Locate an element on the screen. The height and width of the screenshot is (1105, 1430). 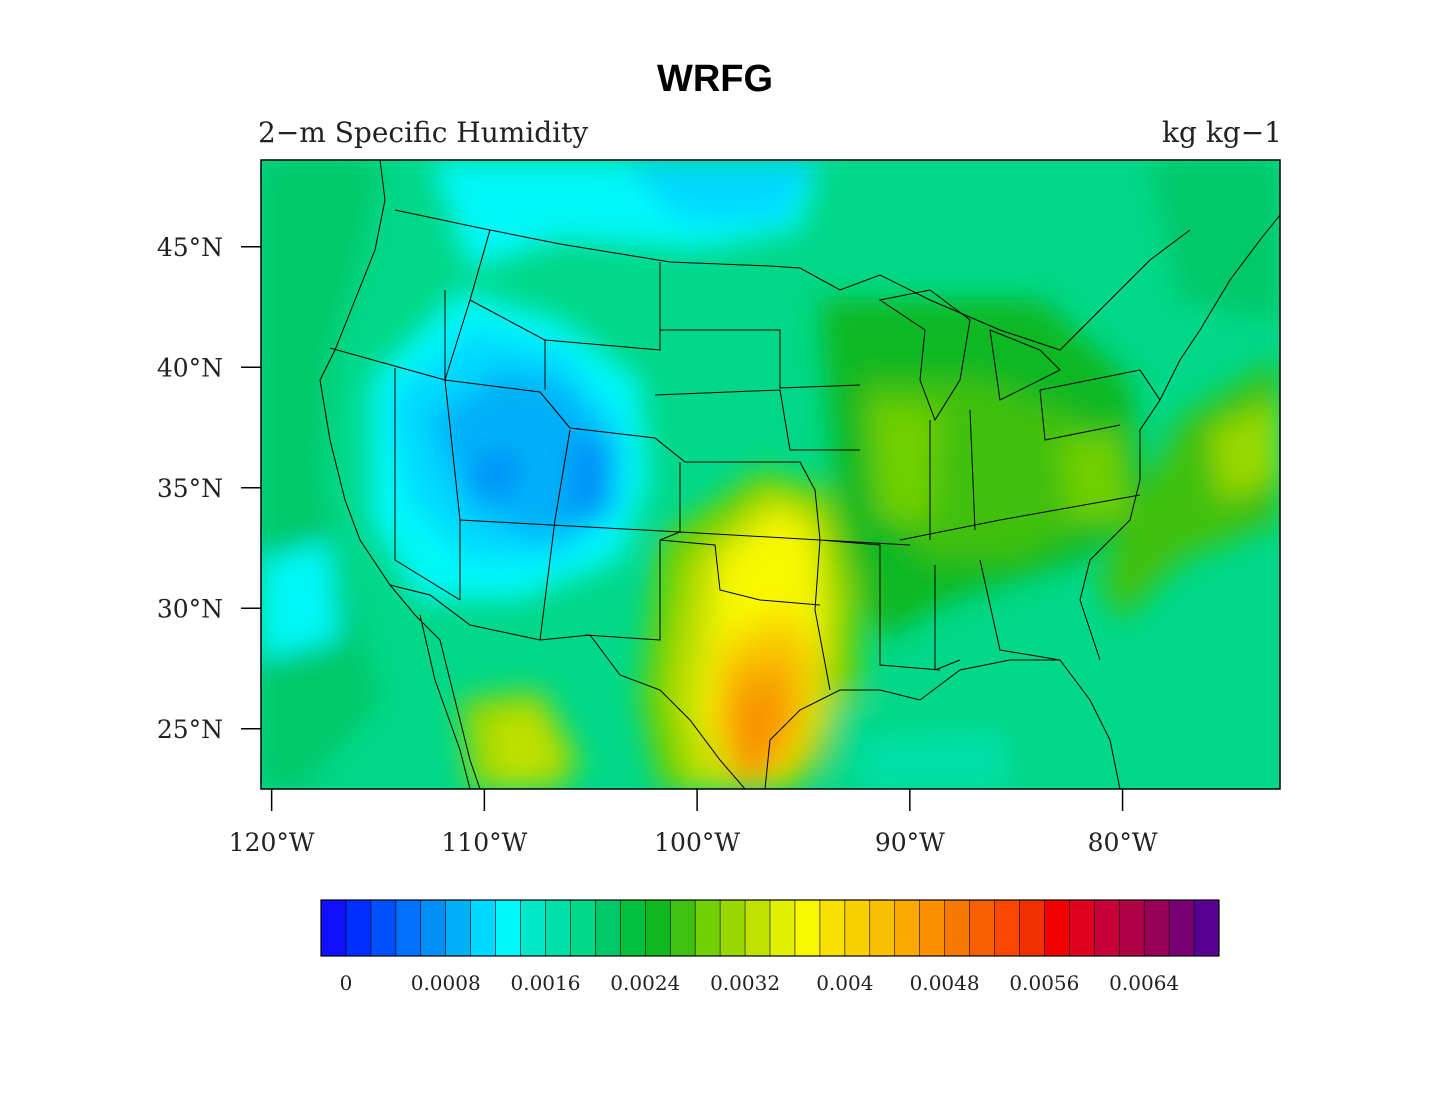
great-lakes is located at coordinates (969, 355).